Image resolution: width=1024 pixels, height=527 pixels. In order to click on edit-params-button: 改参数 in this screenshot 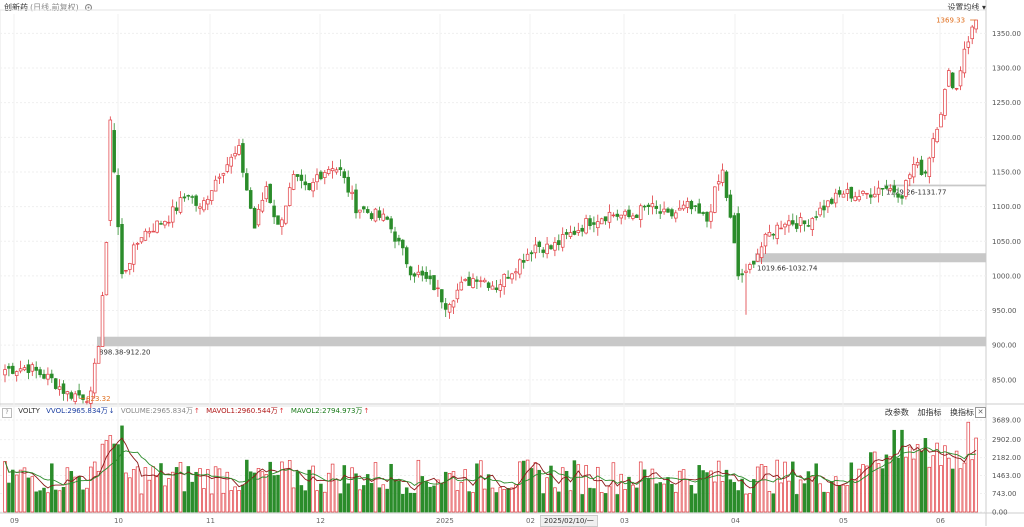, I will do `click(896, 412)`.